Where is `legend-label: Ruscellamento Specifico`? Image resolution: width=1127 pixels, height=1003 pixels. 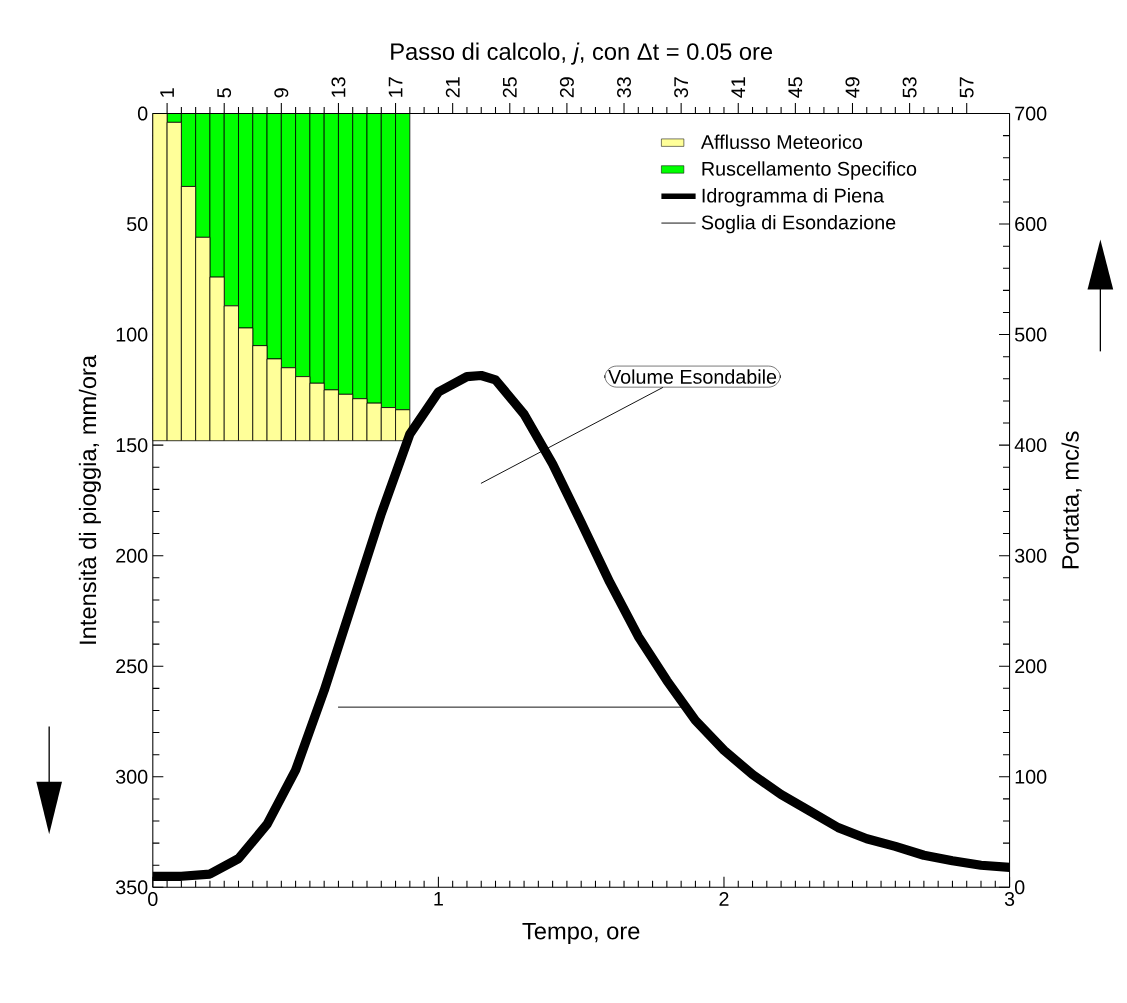 legend-label: Ruscellamento Specifico is located at coordinates (809, 170).